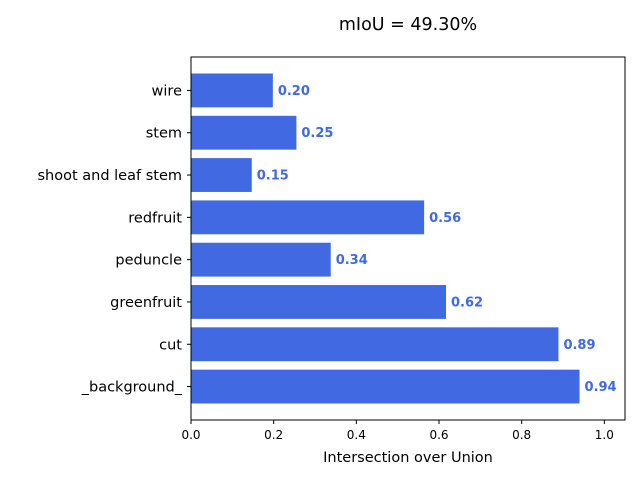 The height and width of the screenshot is (480, 640). I want to click on x-tick-label: 0.8, so click(521, 435).